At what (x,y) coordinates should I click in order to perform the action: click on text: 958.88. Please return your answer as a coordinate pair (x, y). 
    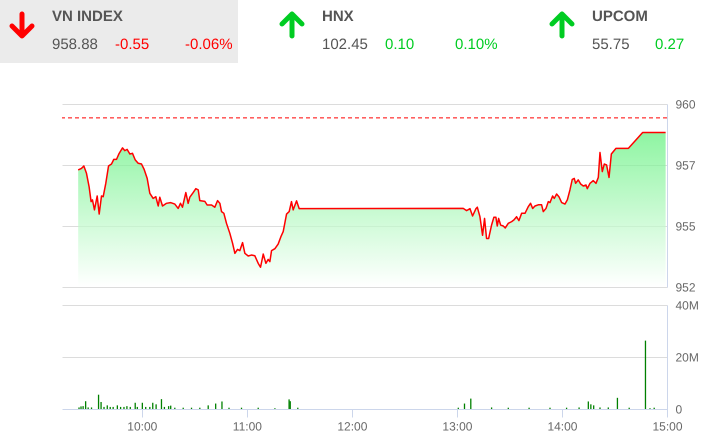
    Looking at the image, I should click on (75, 44).